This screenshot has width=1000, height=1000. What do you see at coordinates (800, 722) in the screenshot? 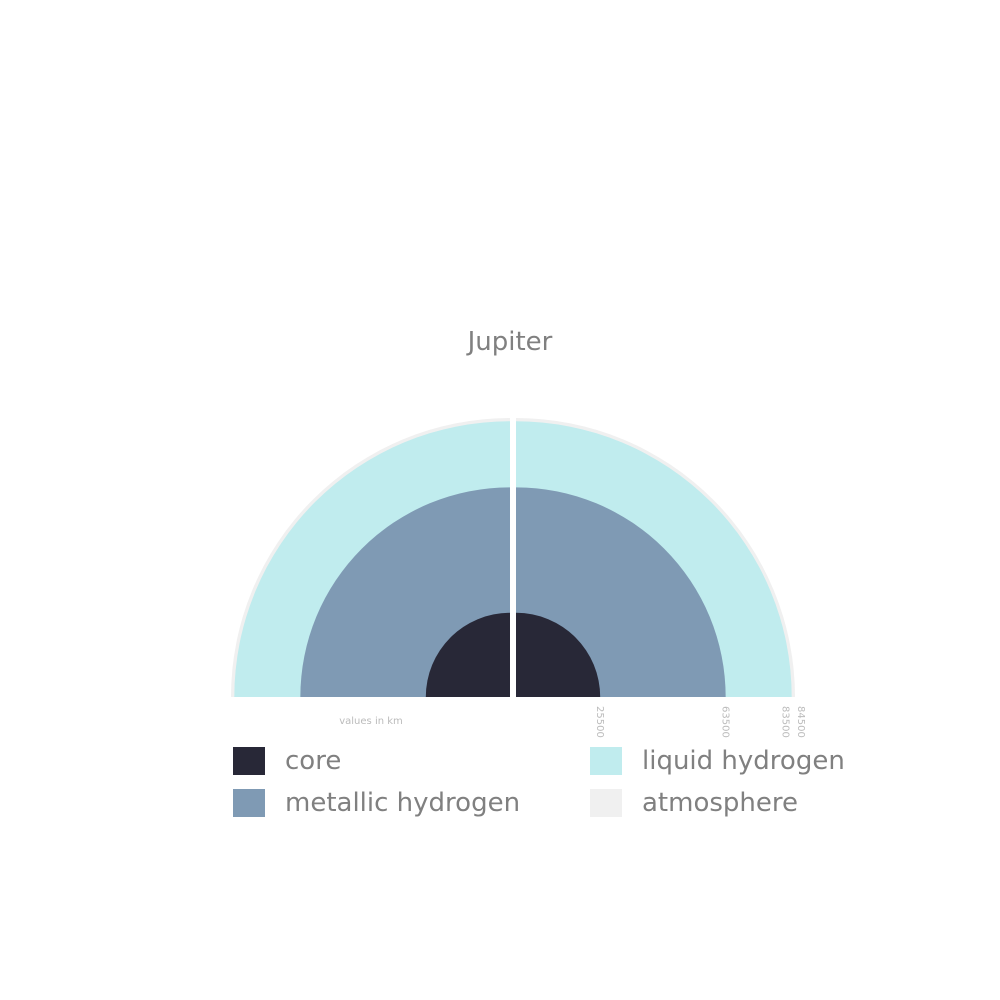
I see `tick-label: 84500` at bounding box center [800, 722].